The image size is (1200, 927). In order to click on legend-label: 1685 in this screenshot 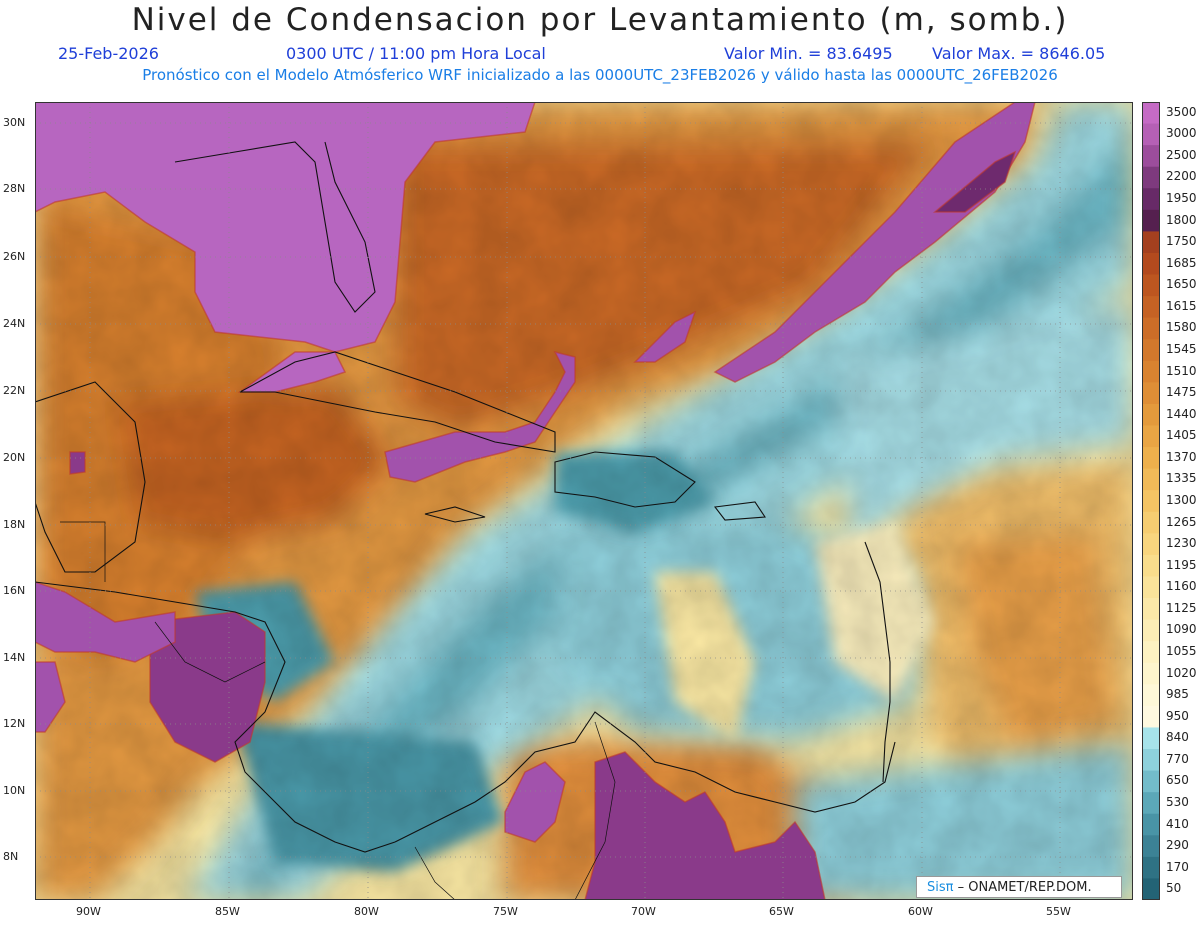, I will do `click(1181, 262)`.